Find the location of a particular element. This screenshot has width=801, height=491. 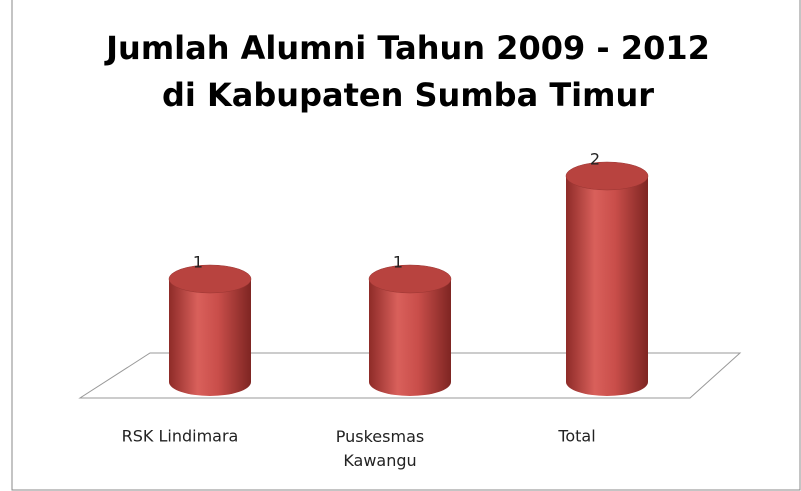

data-label: 2 is located at coordinates (595, 159).